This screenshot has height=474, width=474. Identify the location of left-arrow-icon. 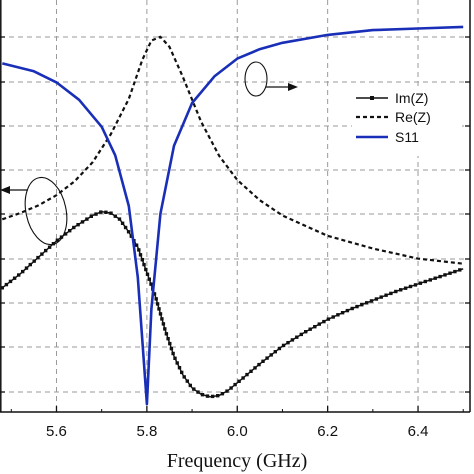
(5, 190).